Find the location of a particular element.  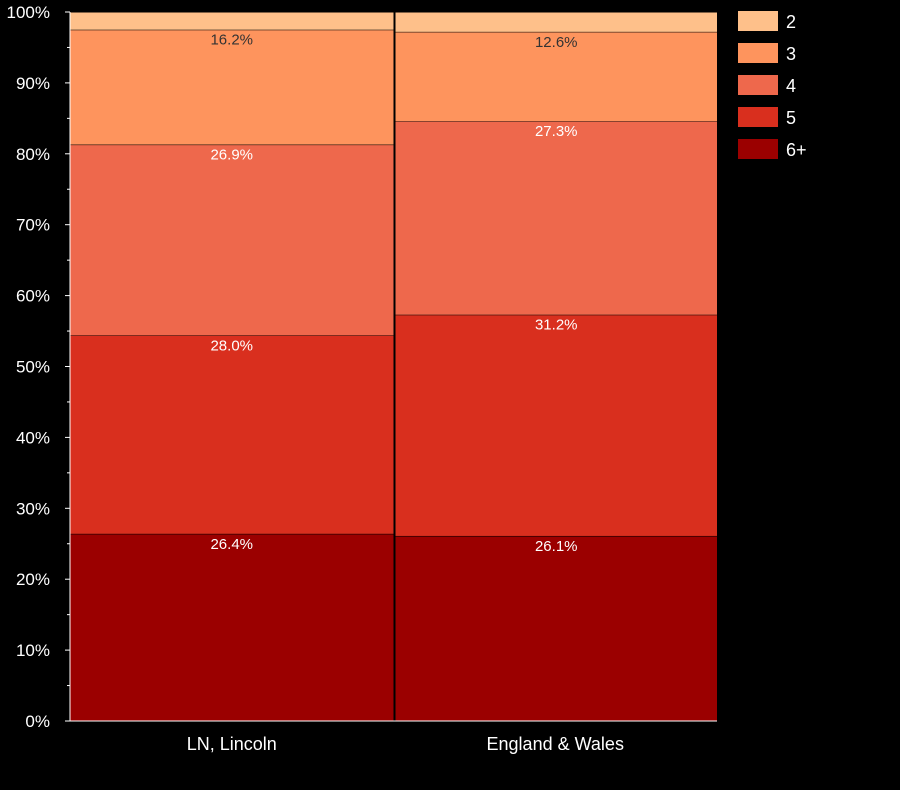

legend: 2 3 4 5 6+ is located at coordinates (772, 85).